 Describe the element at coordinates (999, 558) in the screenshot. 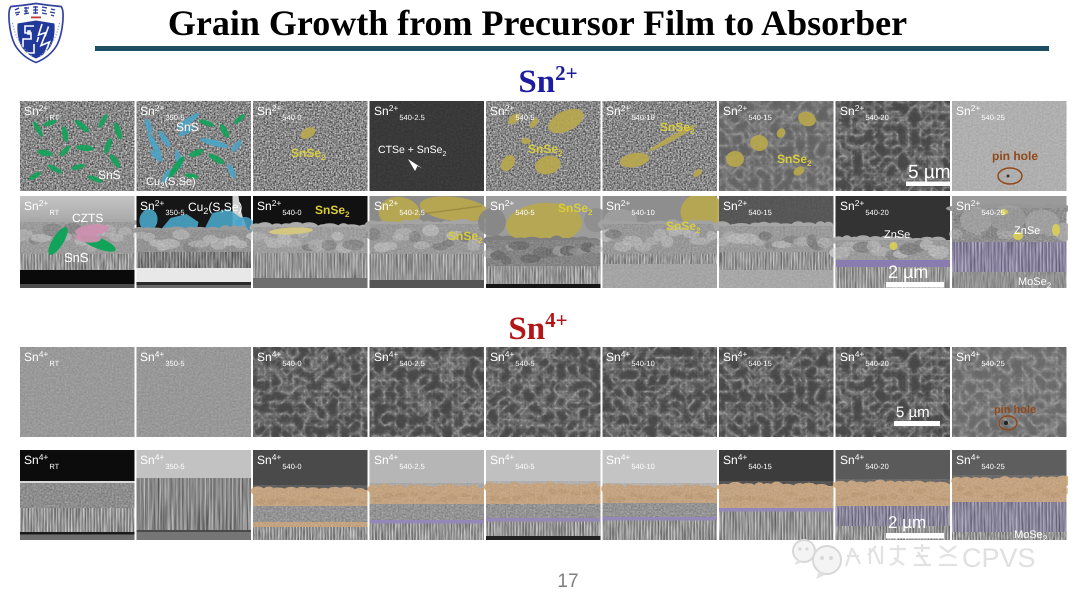

I see `svg-text: CPVS` at that location.